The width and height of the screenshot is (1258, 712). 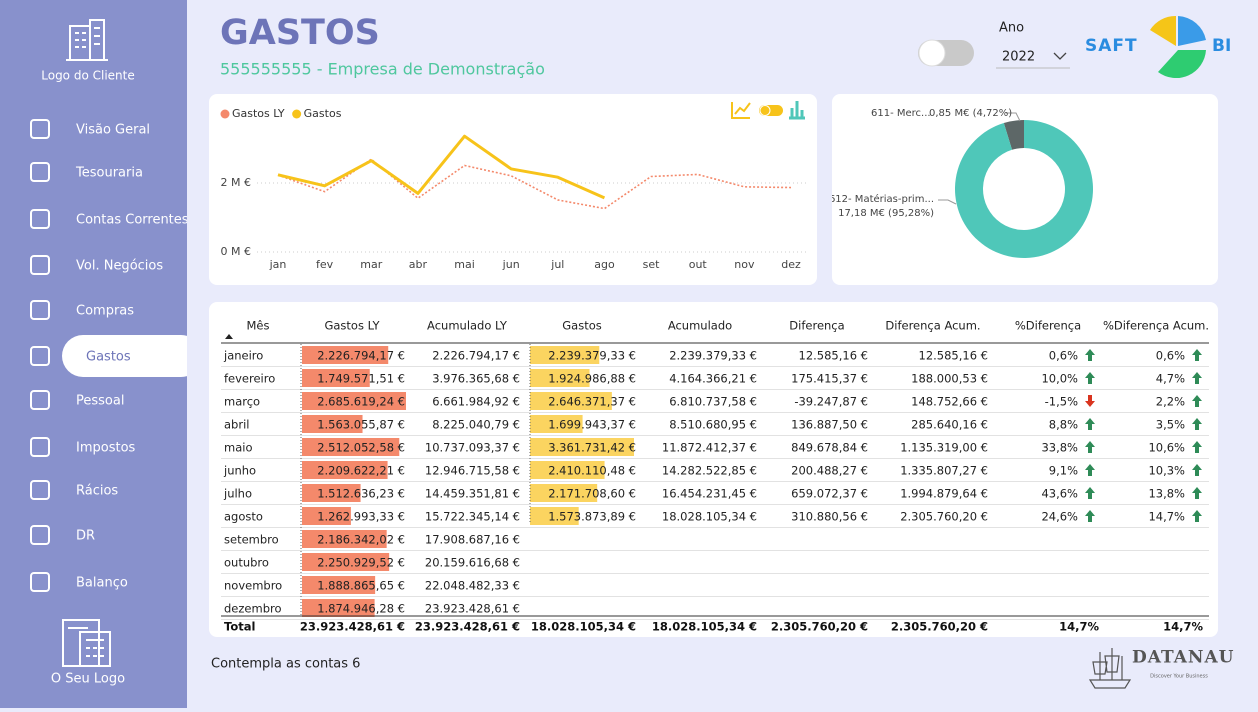 I want to click on column-header: Acumulado LY, so click(x=467, y=326).